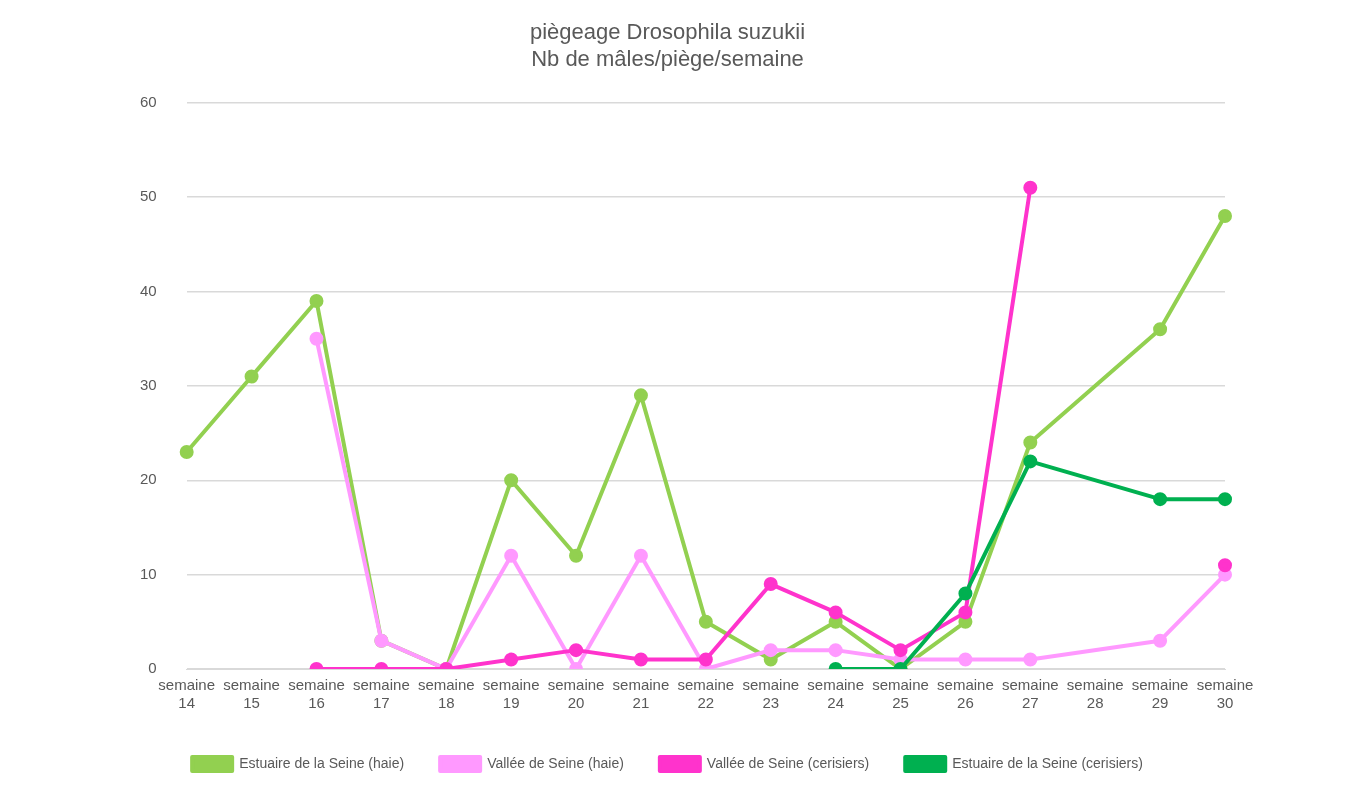 The height and width of the screenshot is (791, 1345). I want to click on y-tick-label: 40, so click(148, 290).